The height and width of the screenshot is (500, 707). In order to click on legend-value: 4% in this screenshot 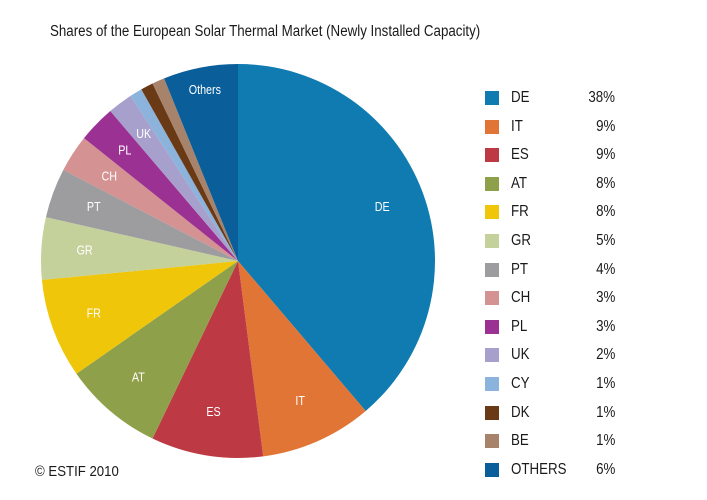, I will do `click(605, 269)`.